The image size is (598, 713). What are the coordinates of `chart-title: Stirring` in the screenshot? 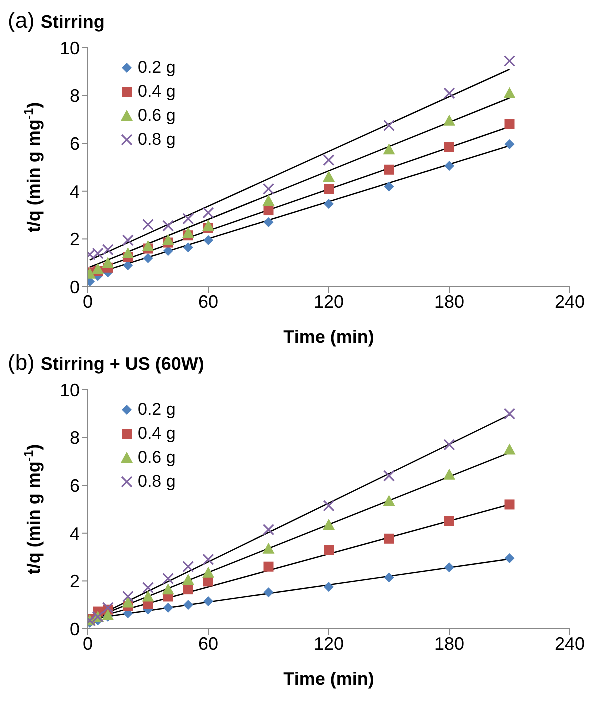 It's located at (72, 22).